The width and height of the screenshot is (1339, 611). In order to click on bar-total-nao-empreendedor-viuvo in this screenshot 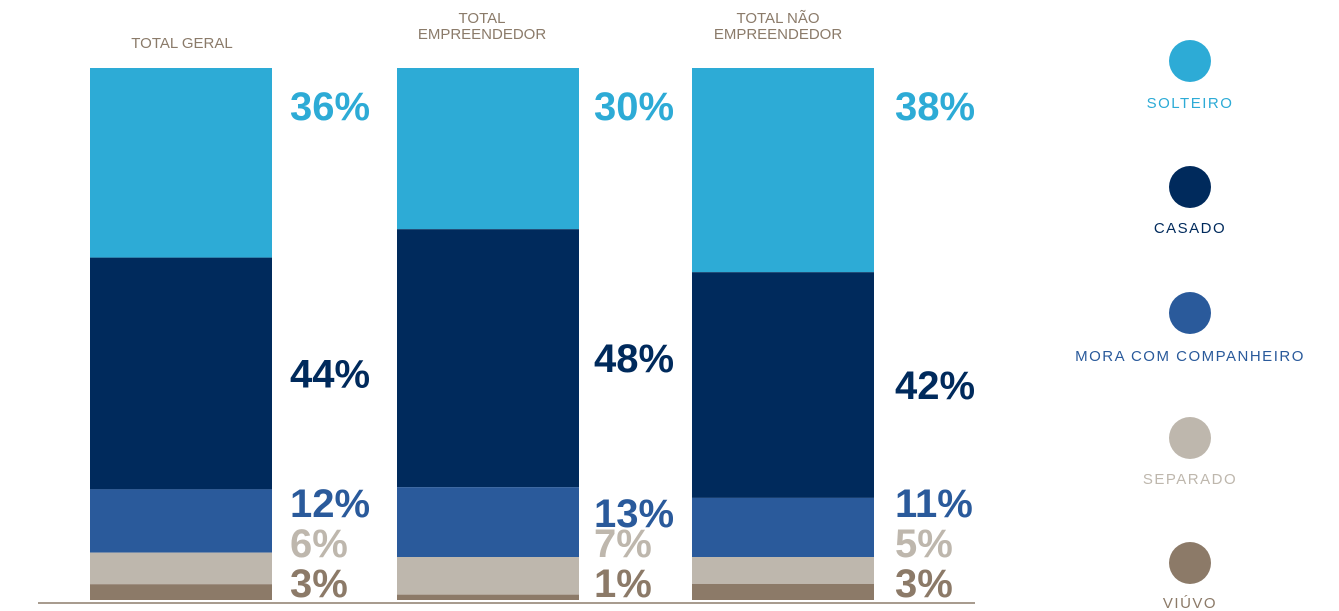, I will do `click(783, 591)`.